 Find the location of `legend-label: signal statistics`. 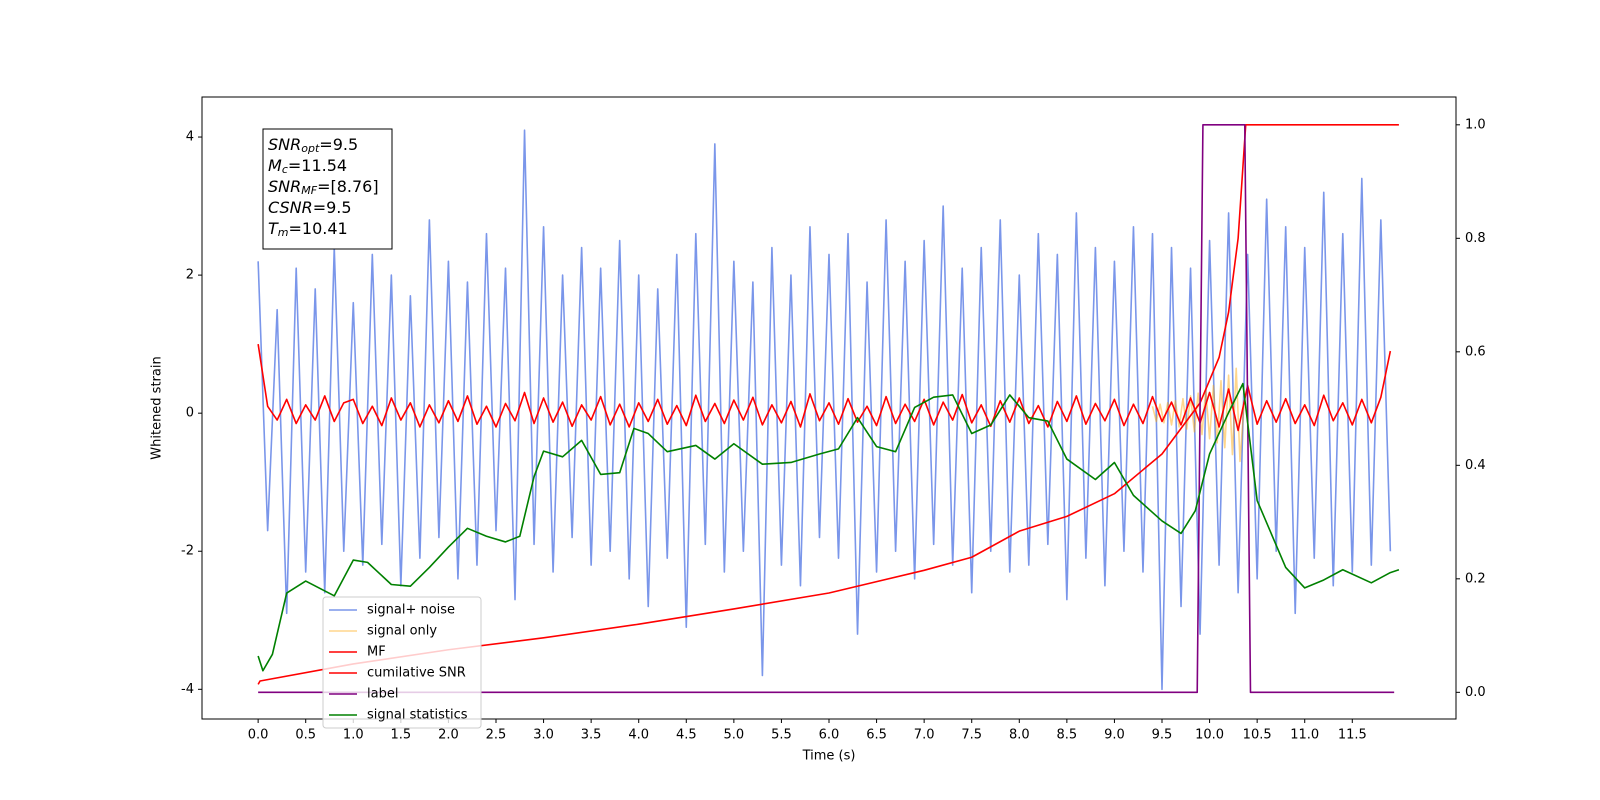

legend-label: signal statistics is located at coordinates (417, 715).